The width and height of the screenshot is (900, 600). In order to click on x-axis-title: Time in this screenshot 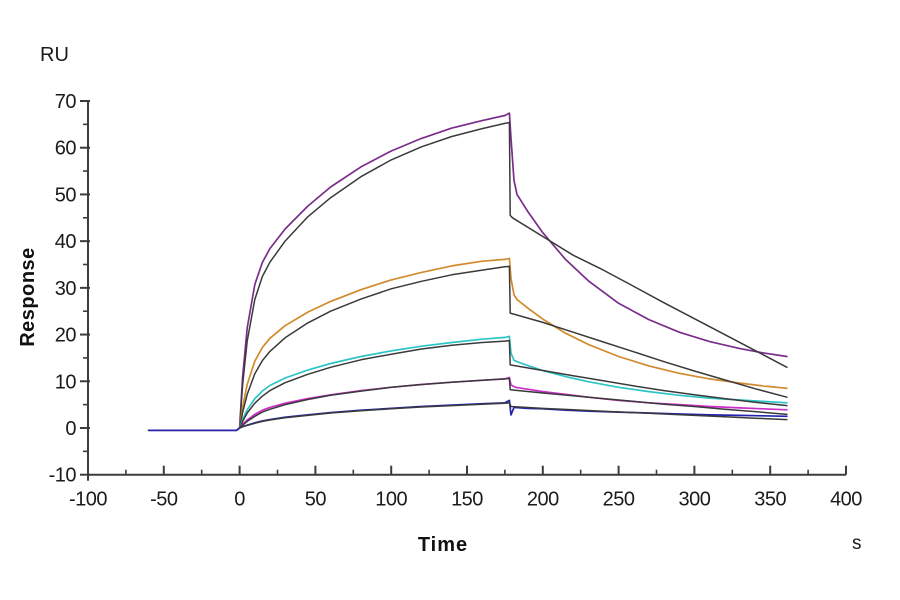, I will do `click(443, 545)`.